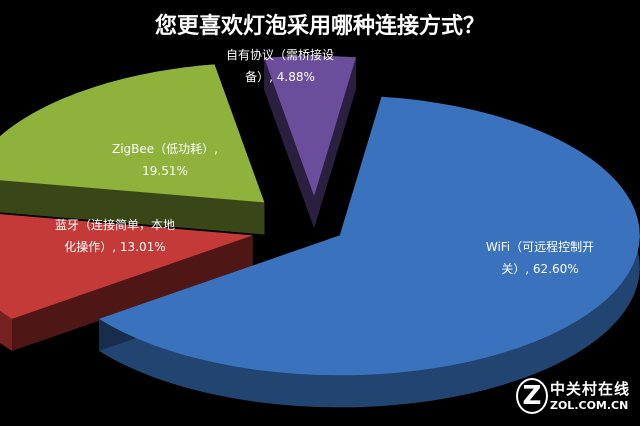 The height and width of the screenshot is (426, 640). What do you see at coordinates (531, 396) in the screenshot?
I see `zol-logo: Z` at bounding box center [531, 396].